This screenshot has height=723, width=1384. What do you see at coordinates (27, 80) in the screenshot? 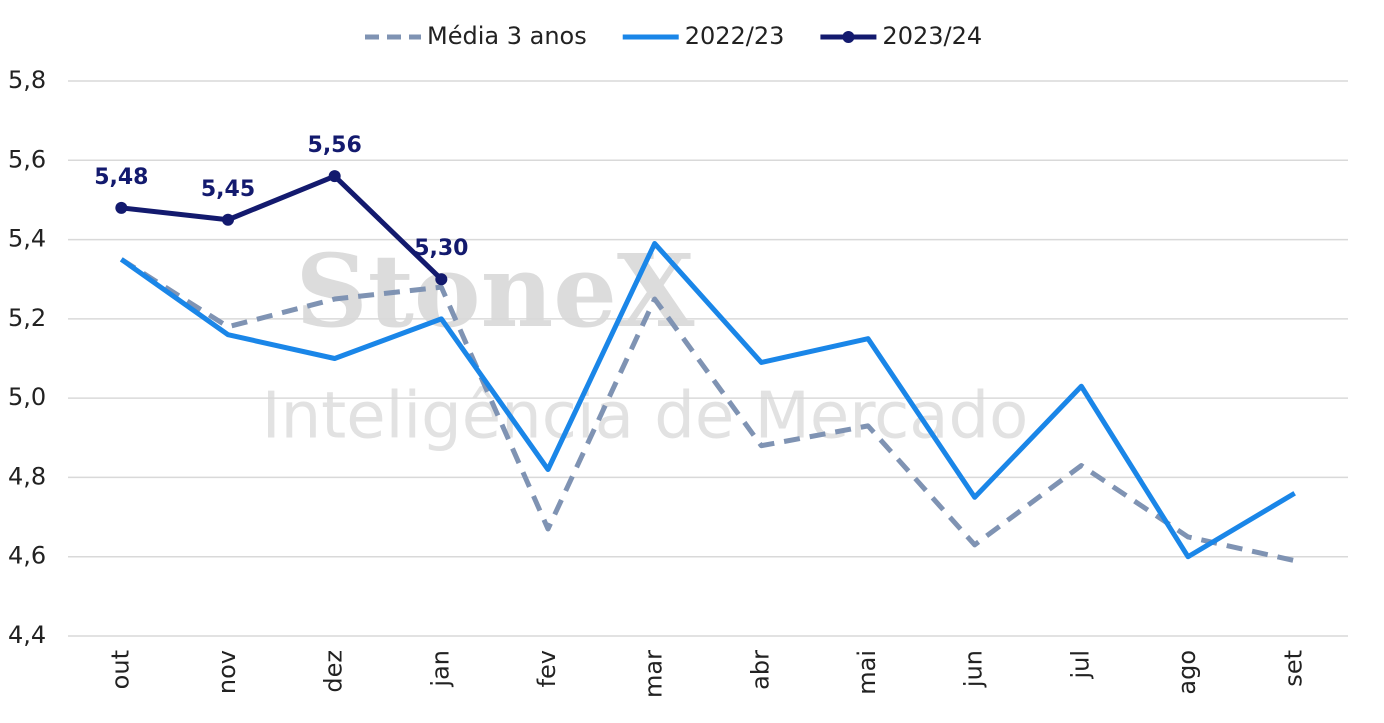
I see `y-tick-label: 5,8` at bounding box center [27, 80].